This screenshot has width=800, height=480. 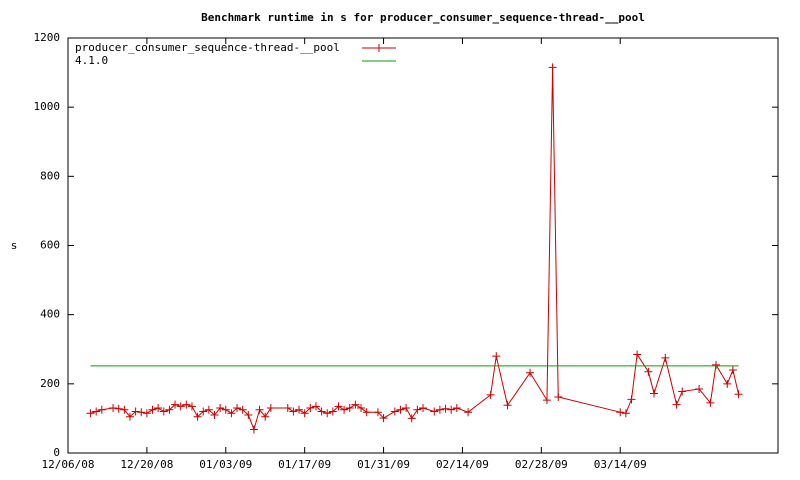 I want to click on x-tick-label: 02/28/09, so click(x=541, y=464).